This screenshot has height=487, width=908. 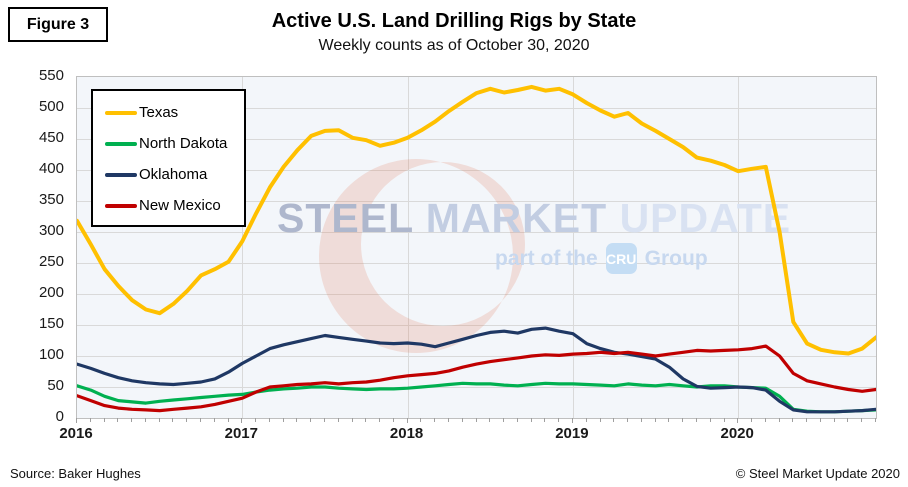 I want to click on series-line-new-mexico, so click(x=476, y=378).